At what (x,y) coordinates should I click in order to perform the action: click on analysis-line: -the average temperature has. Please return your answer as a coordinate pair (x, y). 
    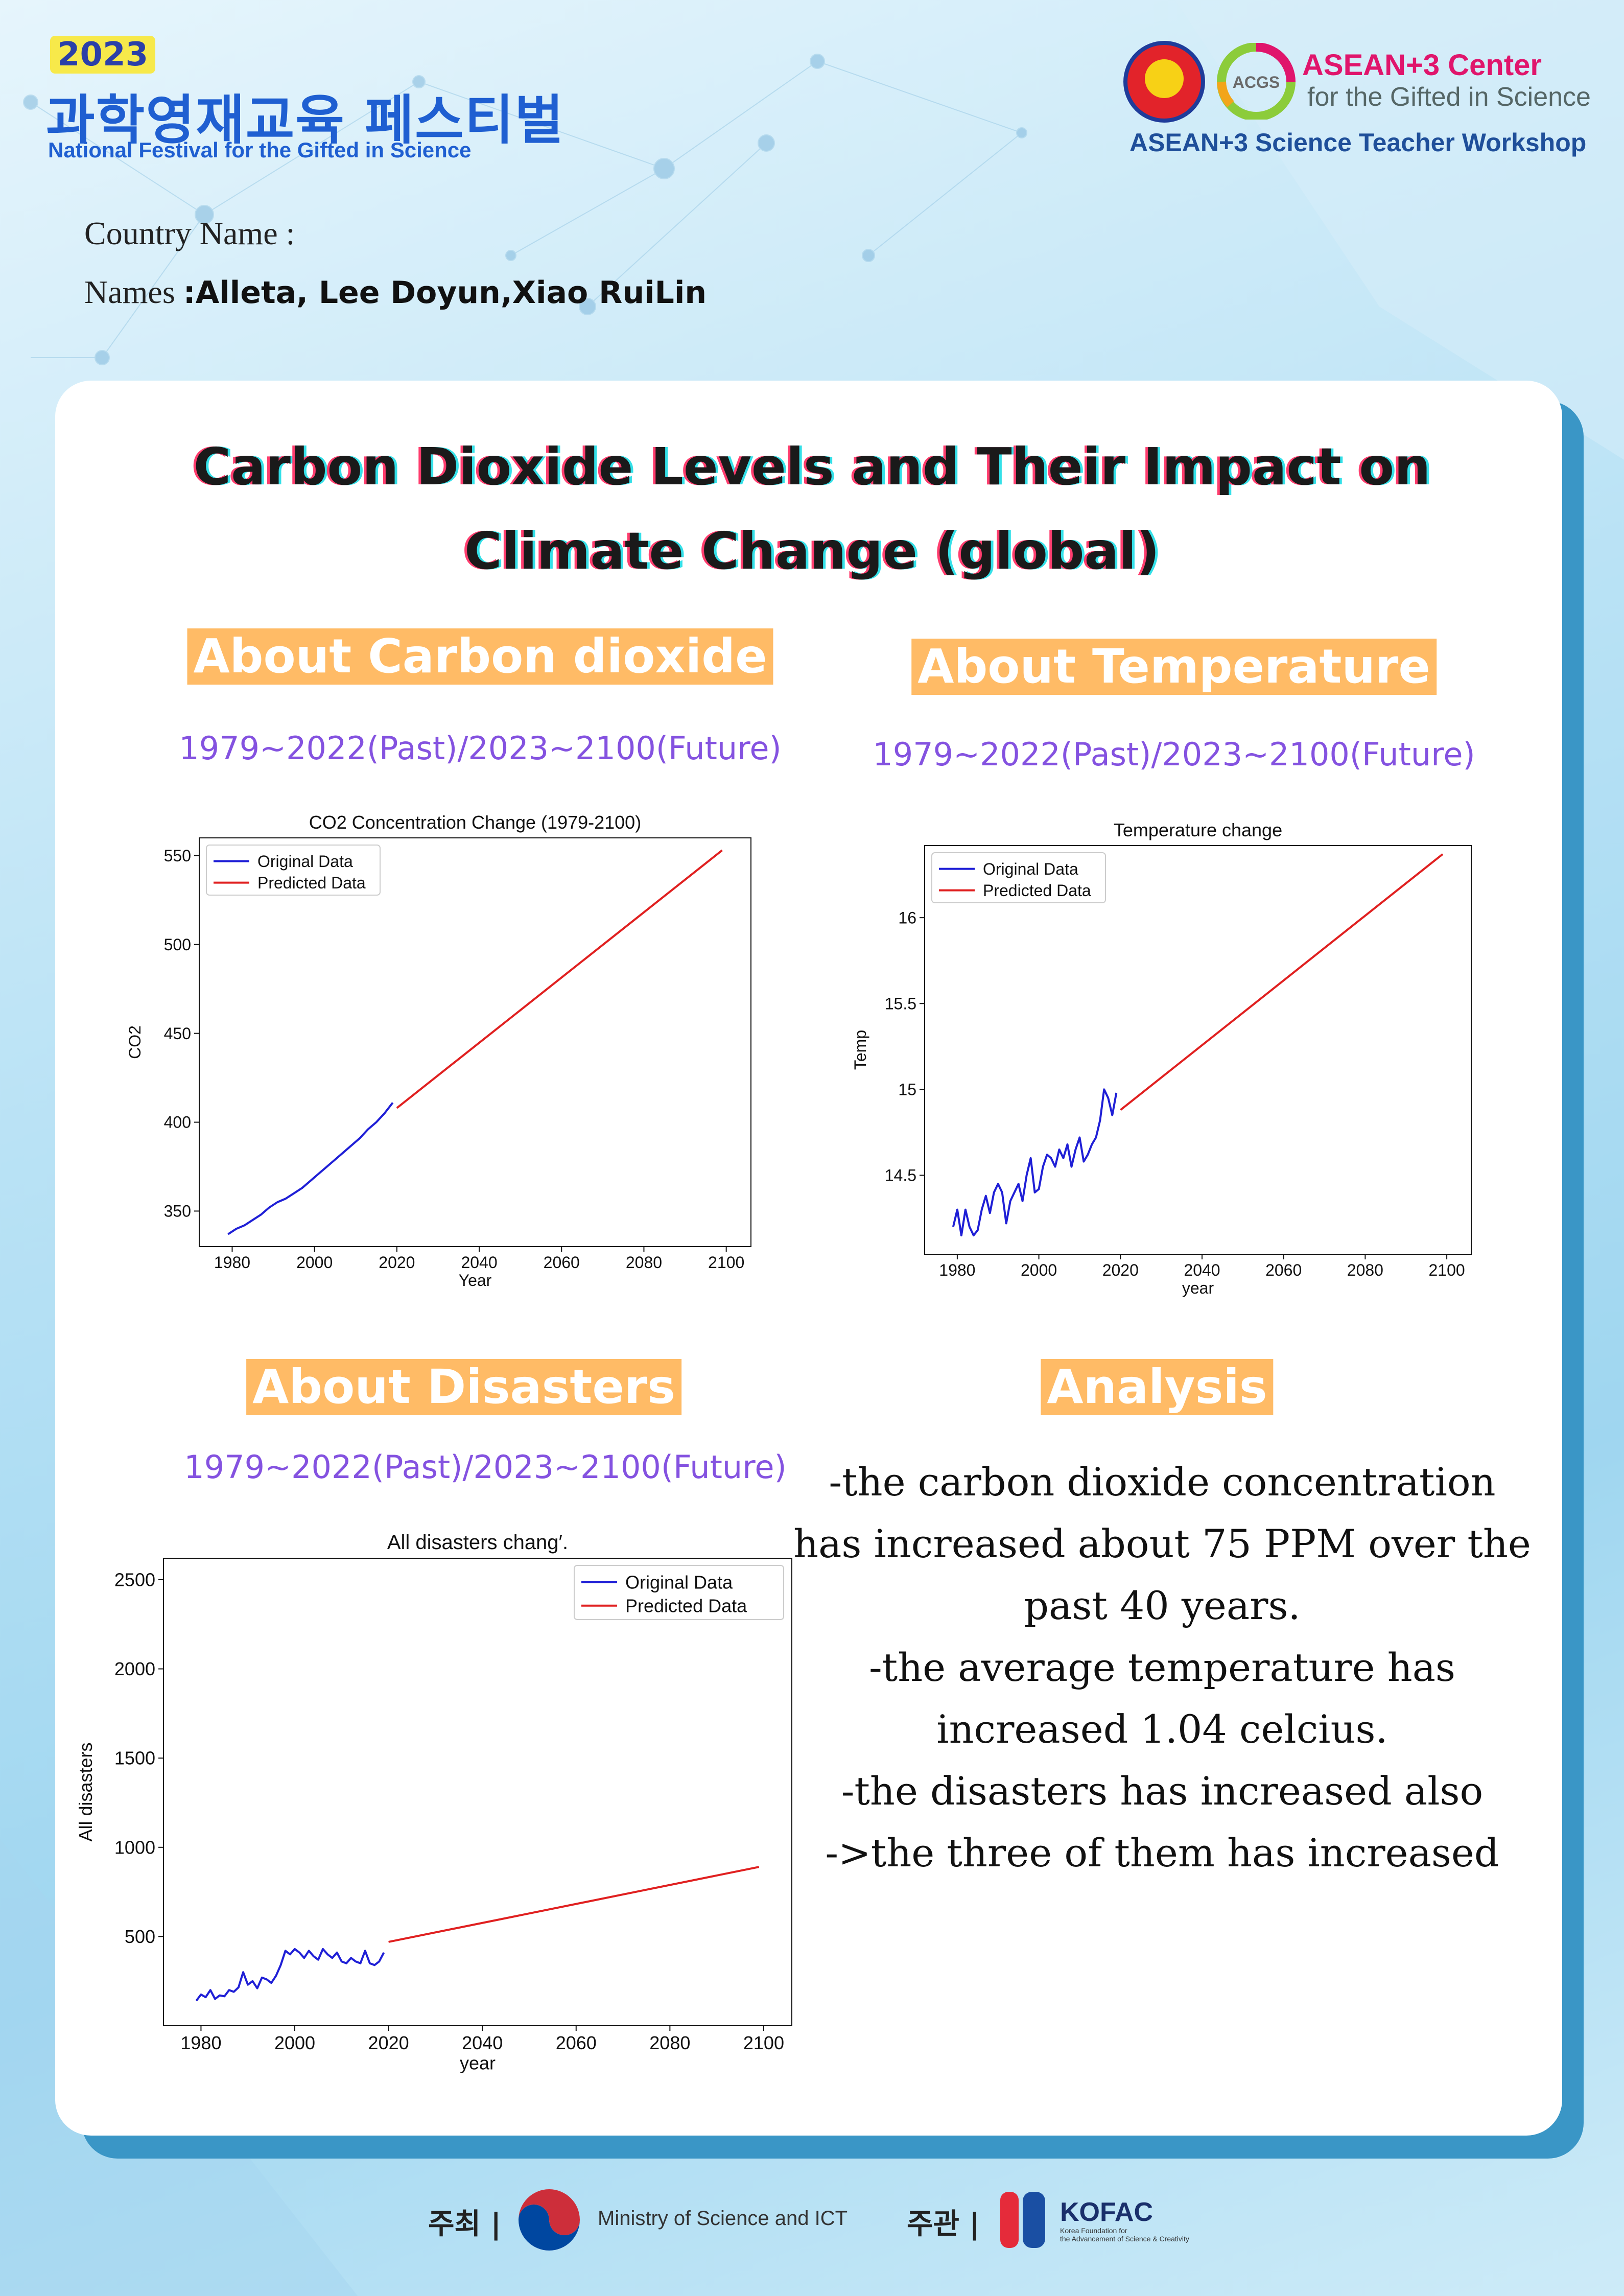
    Looking at the image, I should click on (1161, 1667).